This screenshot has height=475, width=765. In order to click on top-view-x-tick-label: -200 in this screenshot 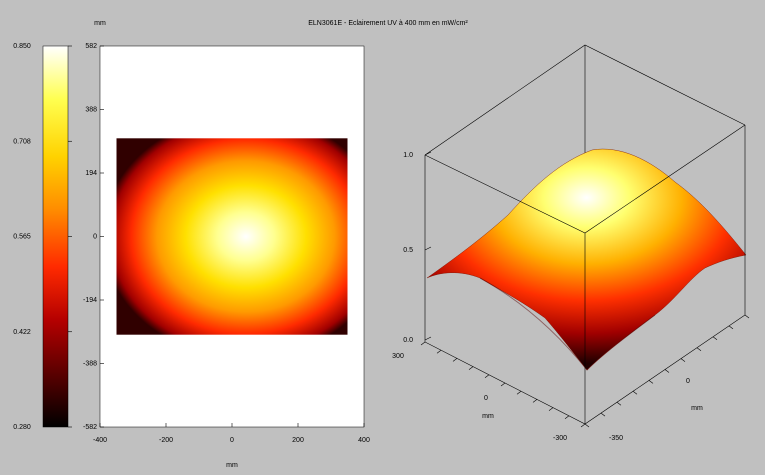, I will do `click(166, 440)`.